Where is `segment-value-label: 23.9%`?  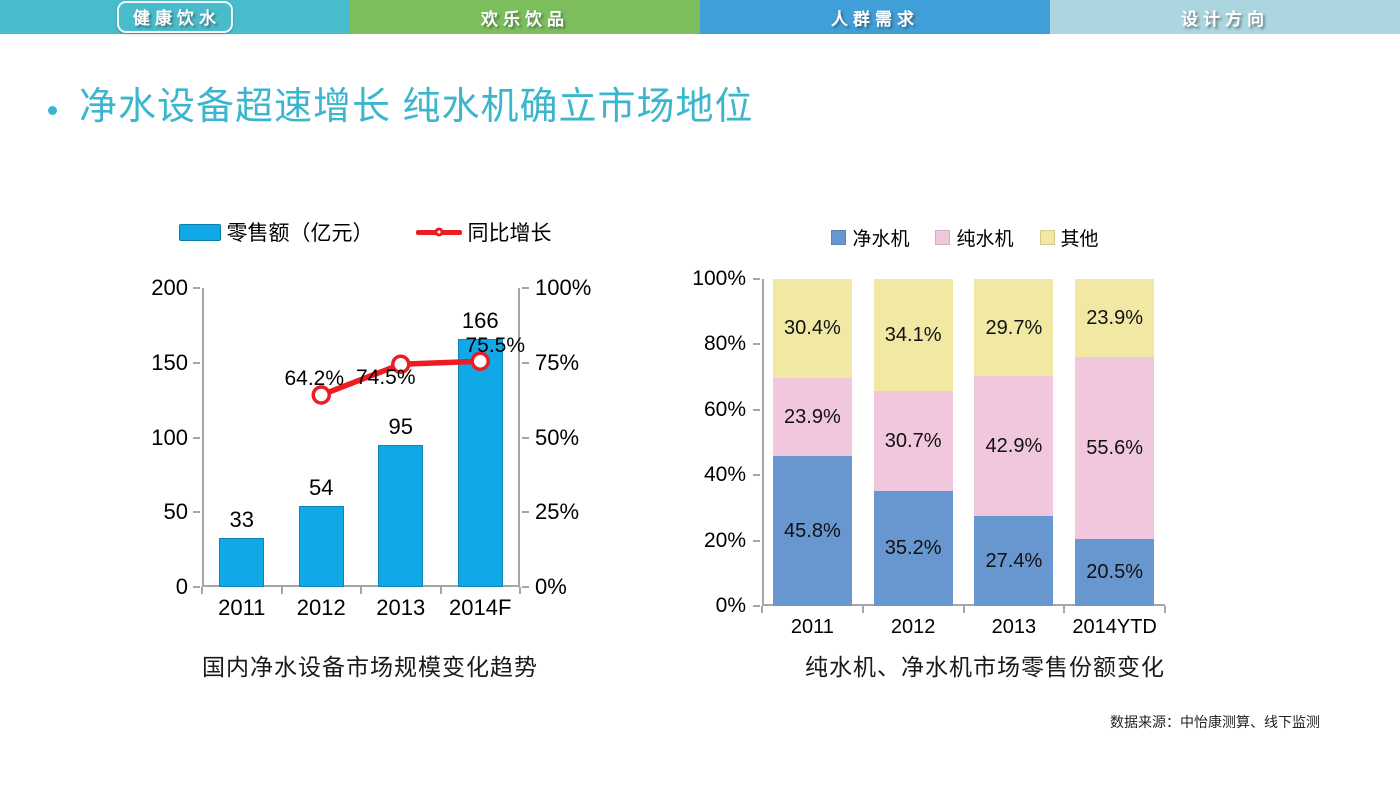 segment-value-label: 23.9% is located at coordinates (1114, 318).